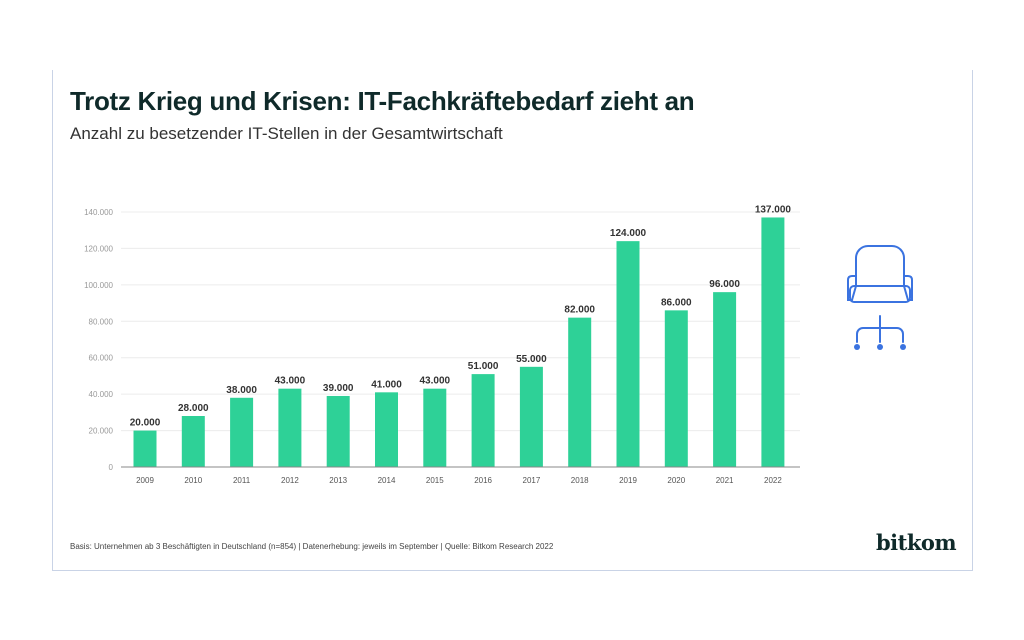 This screenshot has width=1024, height=640. What do you see at coordinates (101, 394) in the screenshot?
I see `y-tick-label: 40.000` at bounding box center [101, 394].